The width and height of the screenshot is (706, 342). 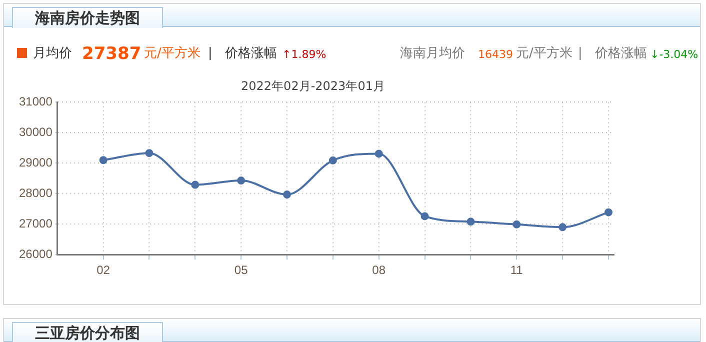 I want to click on text: 三亚房价分布图, so click(x=87, y=332).